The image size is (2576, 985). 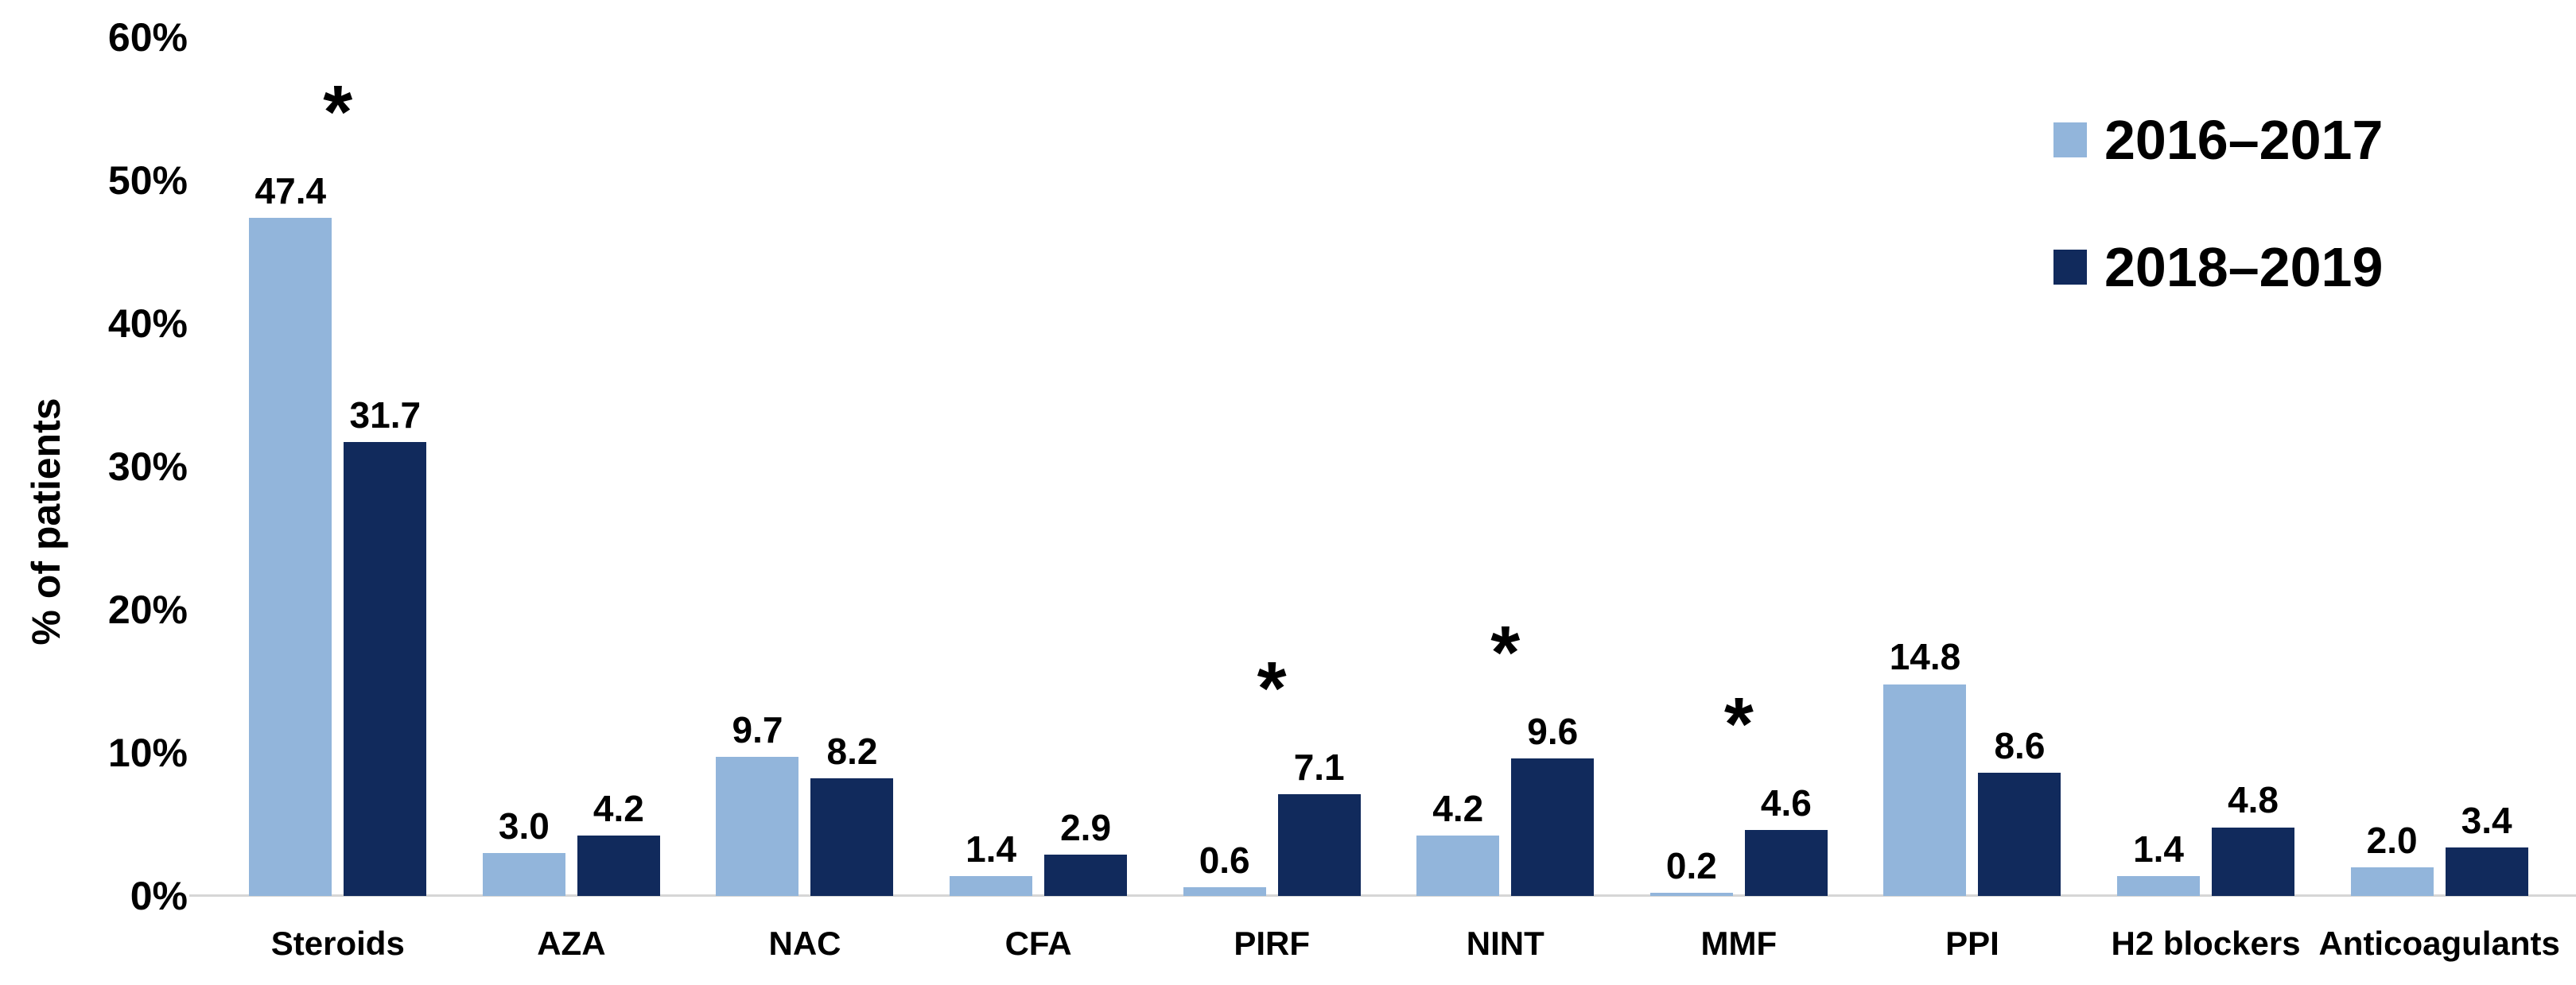 What do you see at coordinates (572, 499) in the screenshot?
I see `bar-group: 3.0 4.2 AZA` at bounding box center [572, 499].